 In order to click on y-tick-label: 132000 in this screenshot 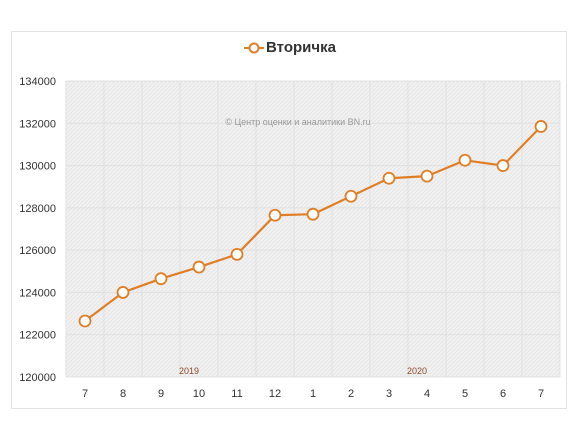, I will do `click(37, 124)`.